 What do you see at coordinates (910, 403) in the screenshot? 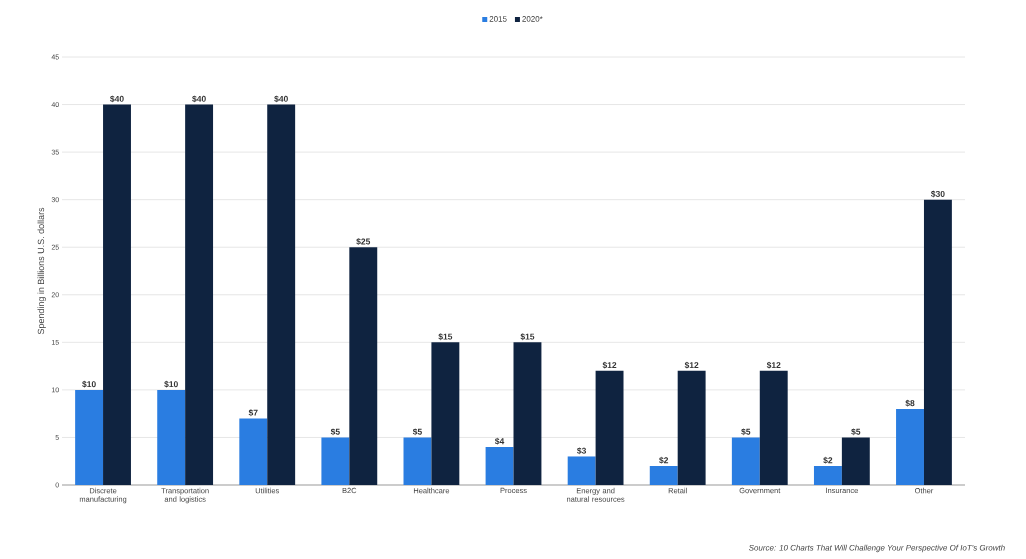
I see `data-label: $8` at bounding box center [910, 403].